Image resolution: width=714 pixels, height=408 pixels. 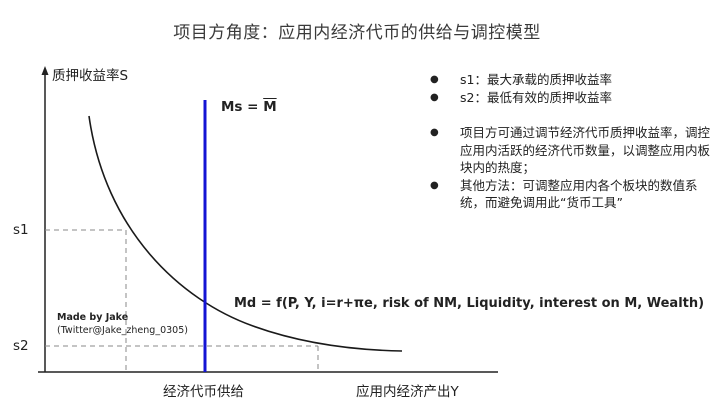 What do you see at coordinates (93, 317) in the screenshot?
I see `credit-author: Made by Jake` at bounding box center [93, 317].